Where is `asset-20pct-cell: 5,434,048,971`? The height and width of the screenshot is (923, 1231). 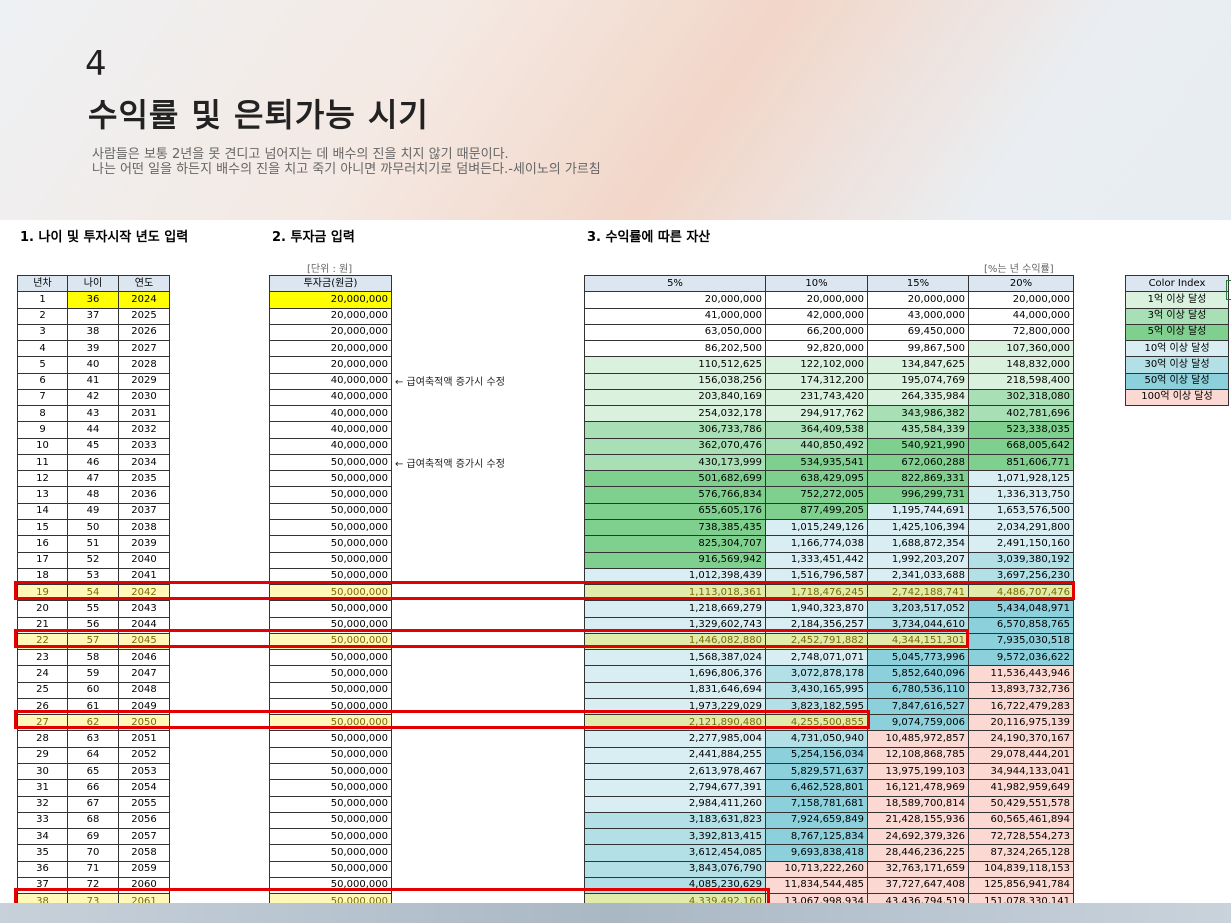
asset-20pct-cell: 5,434,048,971 is located at coordinates (1021, 609).